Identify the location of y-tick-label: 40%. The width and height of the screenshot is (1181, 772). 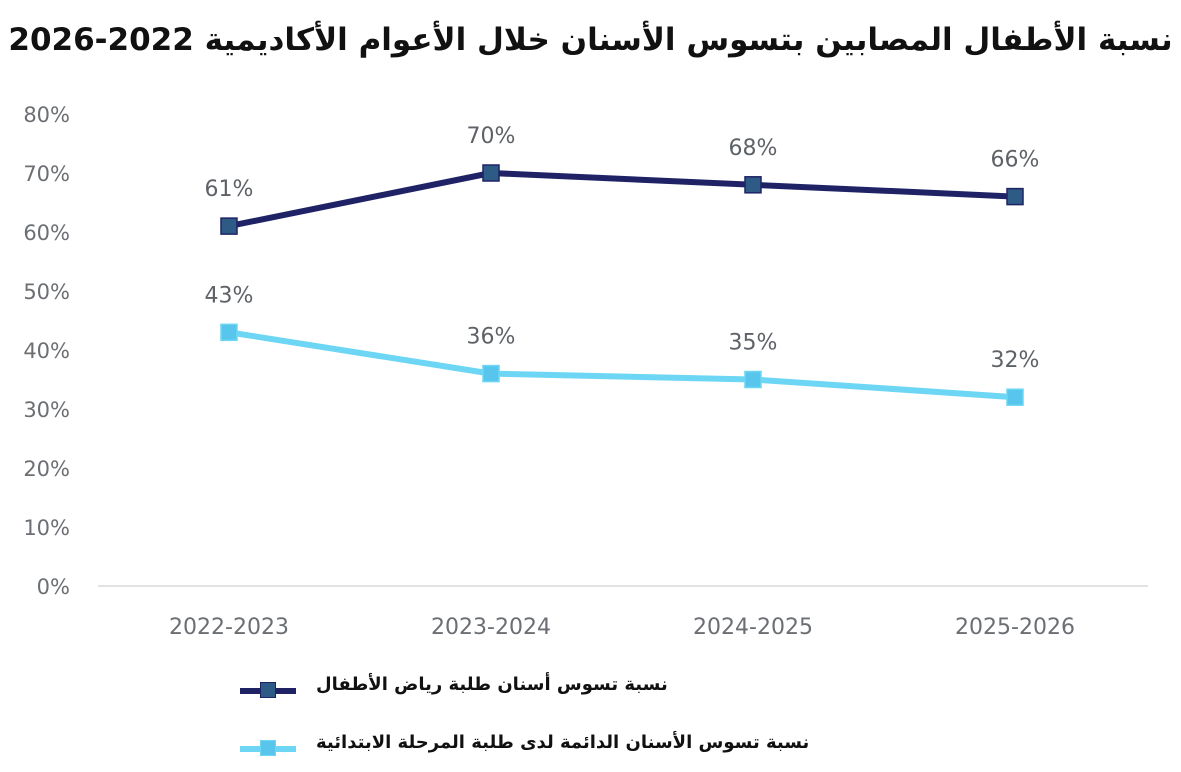
(46, 351).